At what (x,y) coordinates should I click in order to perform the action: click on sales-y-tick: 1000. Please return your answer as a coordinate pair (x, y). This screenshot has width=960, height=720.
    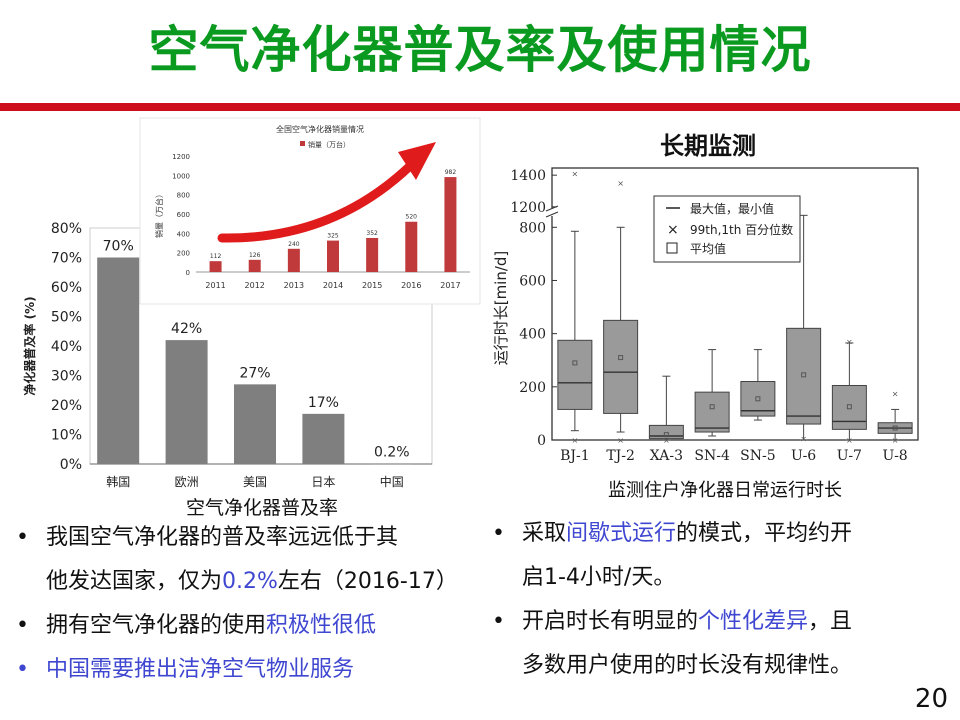
    Looking at the image, I should click on (181, 176).